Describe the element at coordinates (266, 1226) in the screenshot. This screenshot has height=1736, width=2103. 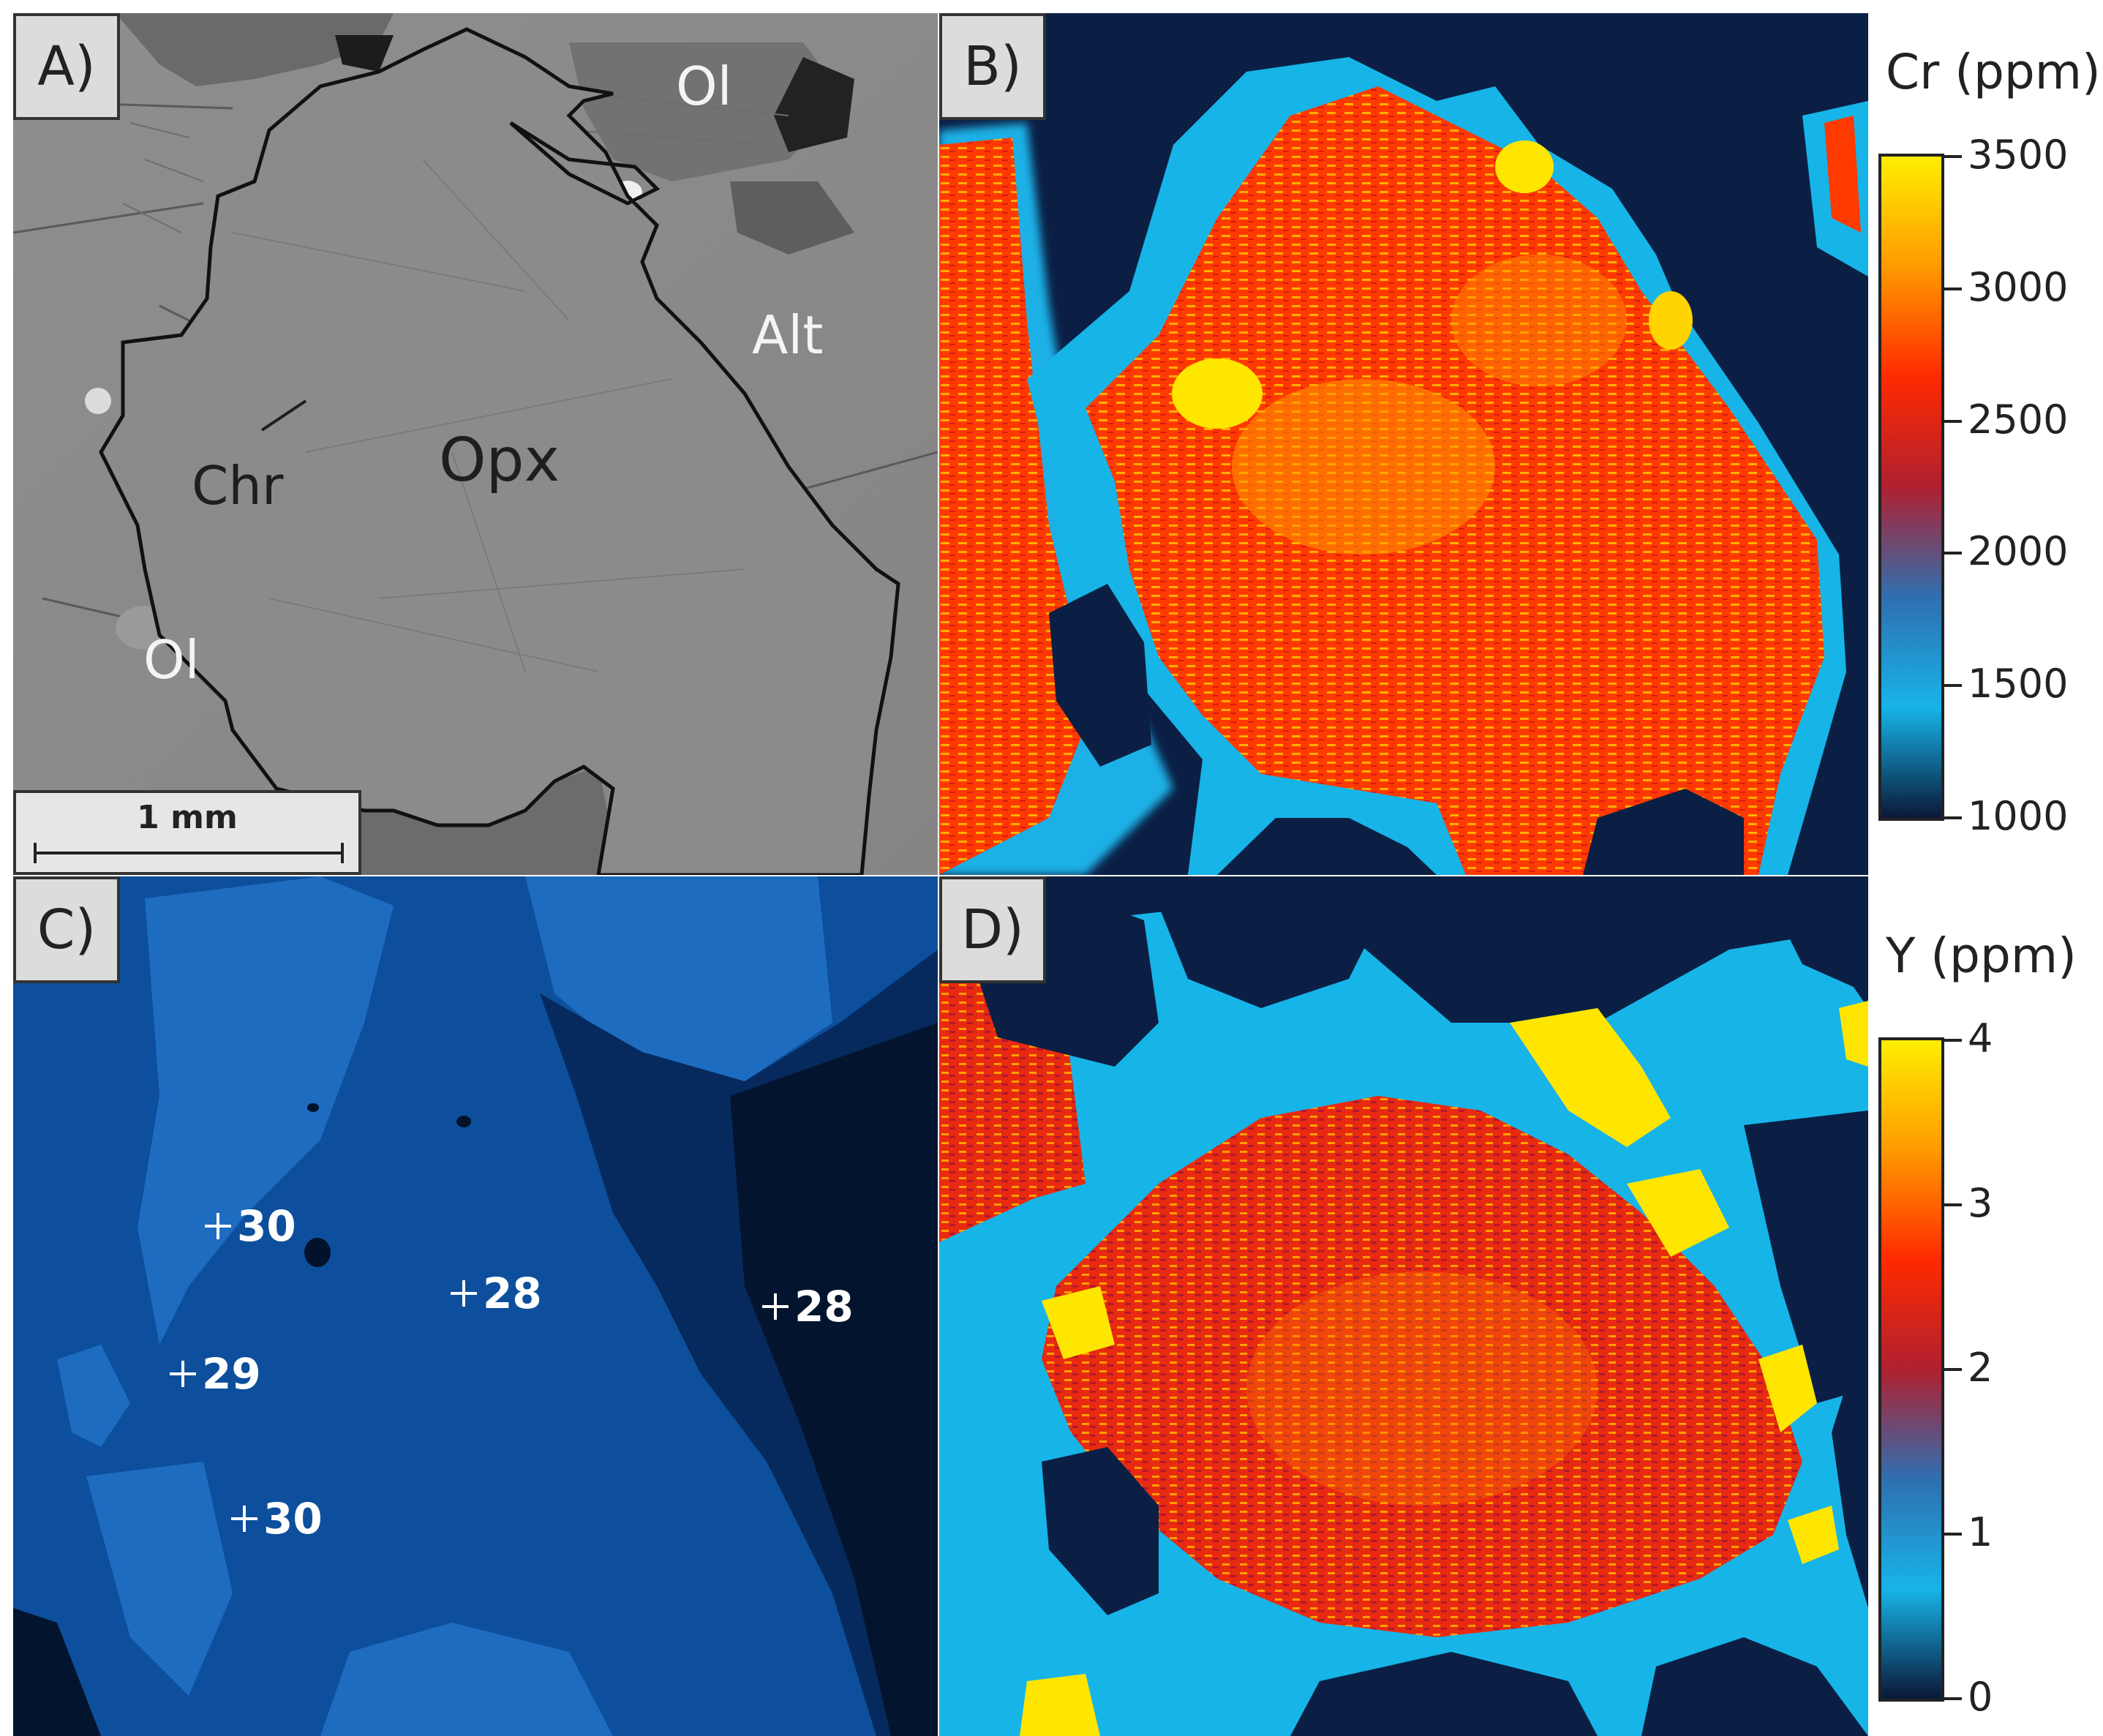
I see `cl-point-label-1: 30` at that location.